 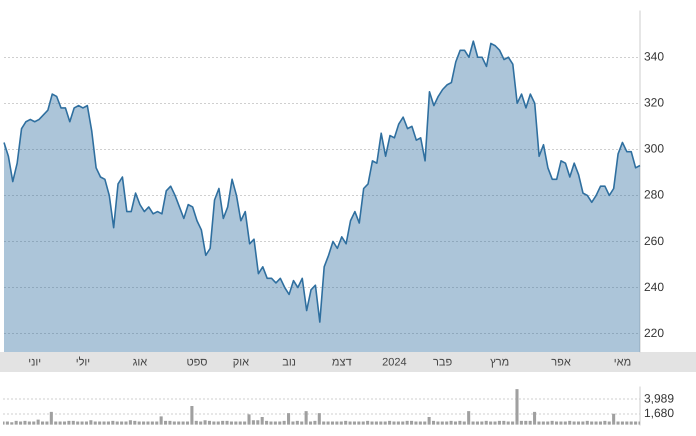 I want to click on x-tick-label: יולי, so click(x=83, y=362).